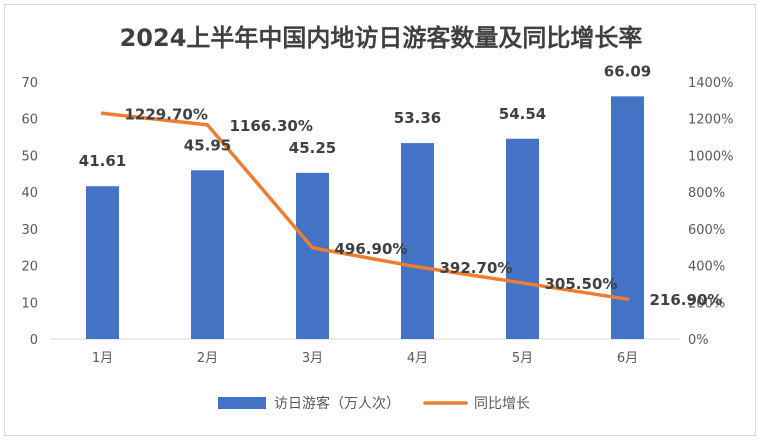 The width and height of the screenshot is (762, 442). What do you see at coordinates (337, 403) in the screenshot?
I see `legend-bar-label: 访日游客（万人次）` at bounding box center [337, 403].